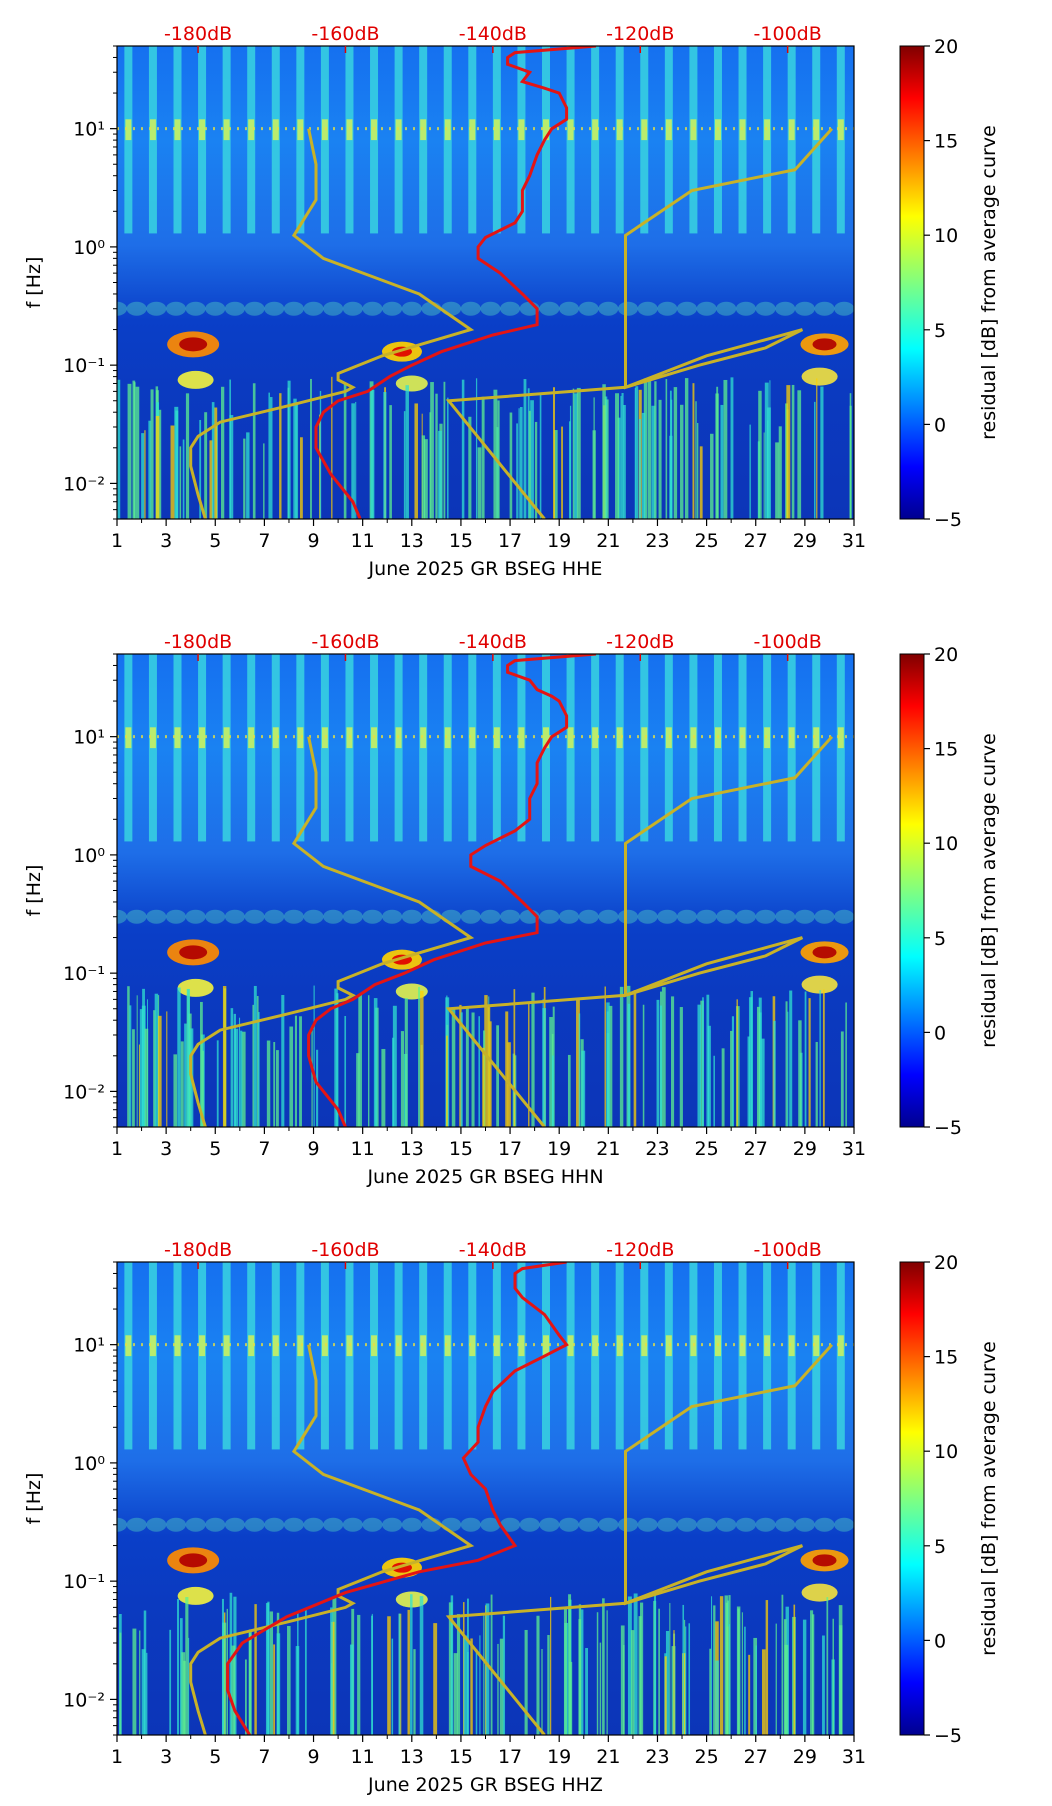 This screenshot has height=1806, width=1052. Describe the element at coordinates (912, 890) in the screenshot. I see `colorbar-gradient` at that location.